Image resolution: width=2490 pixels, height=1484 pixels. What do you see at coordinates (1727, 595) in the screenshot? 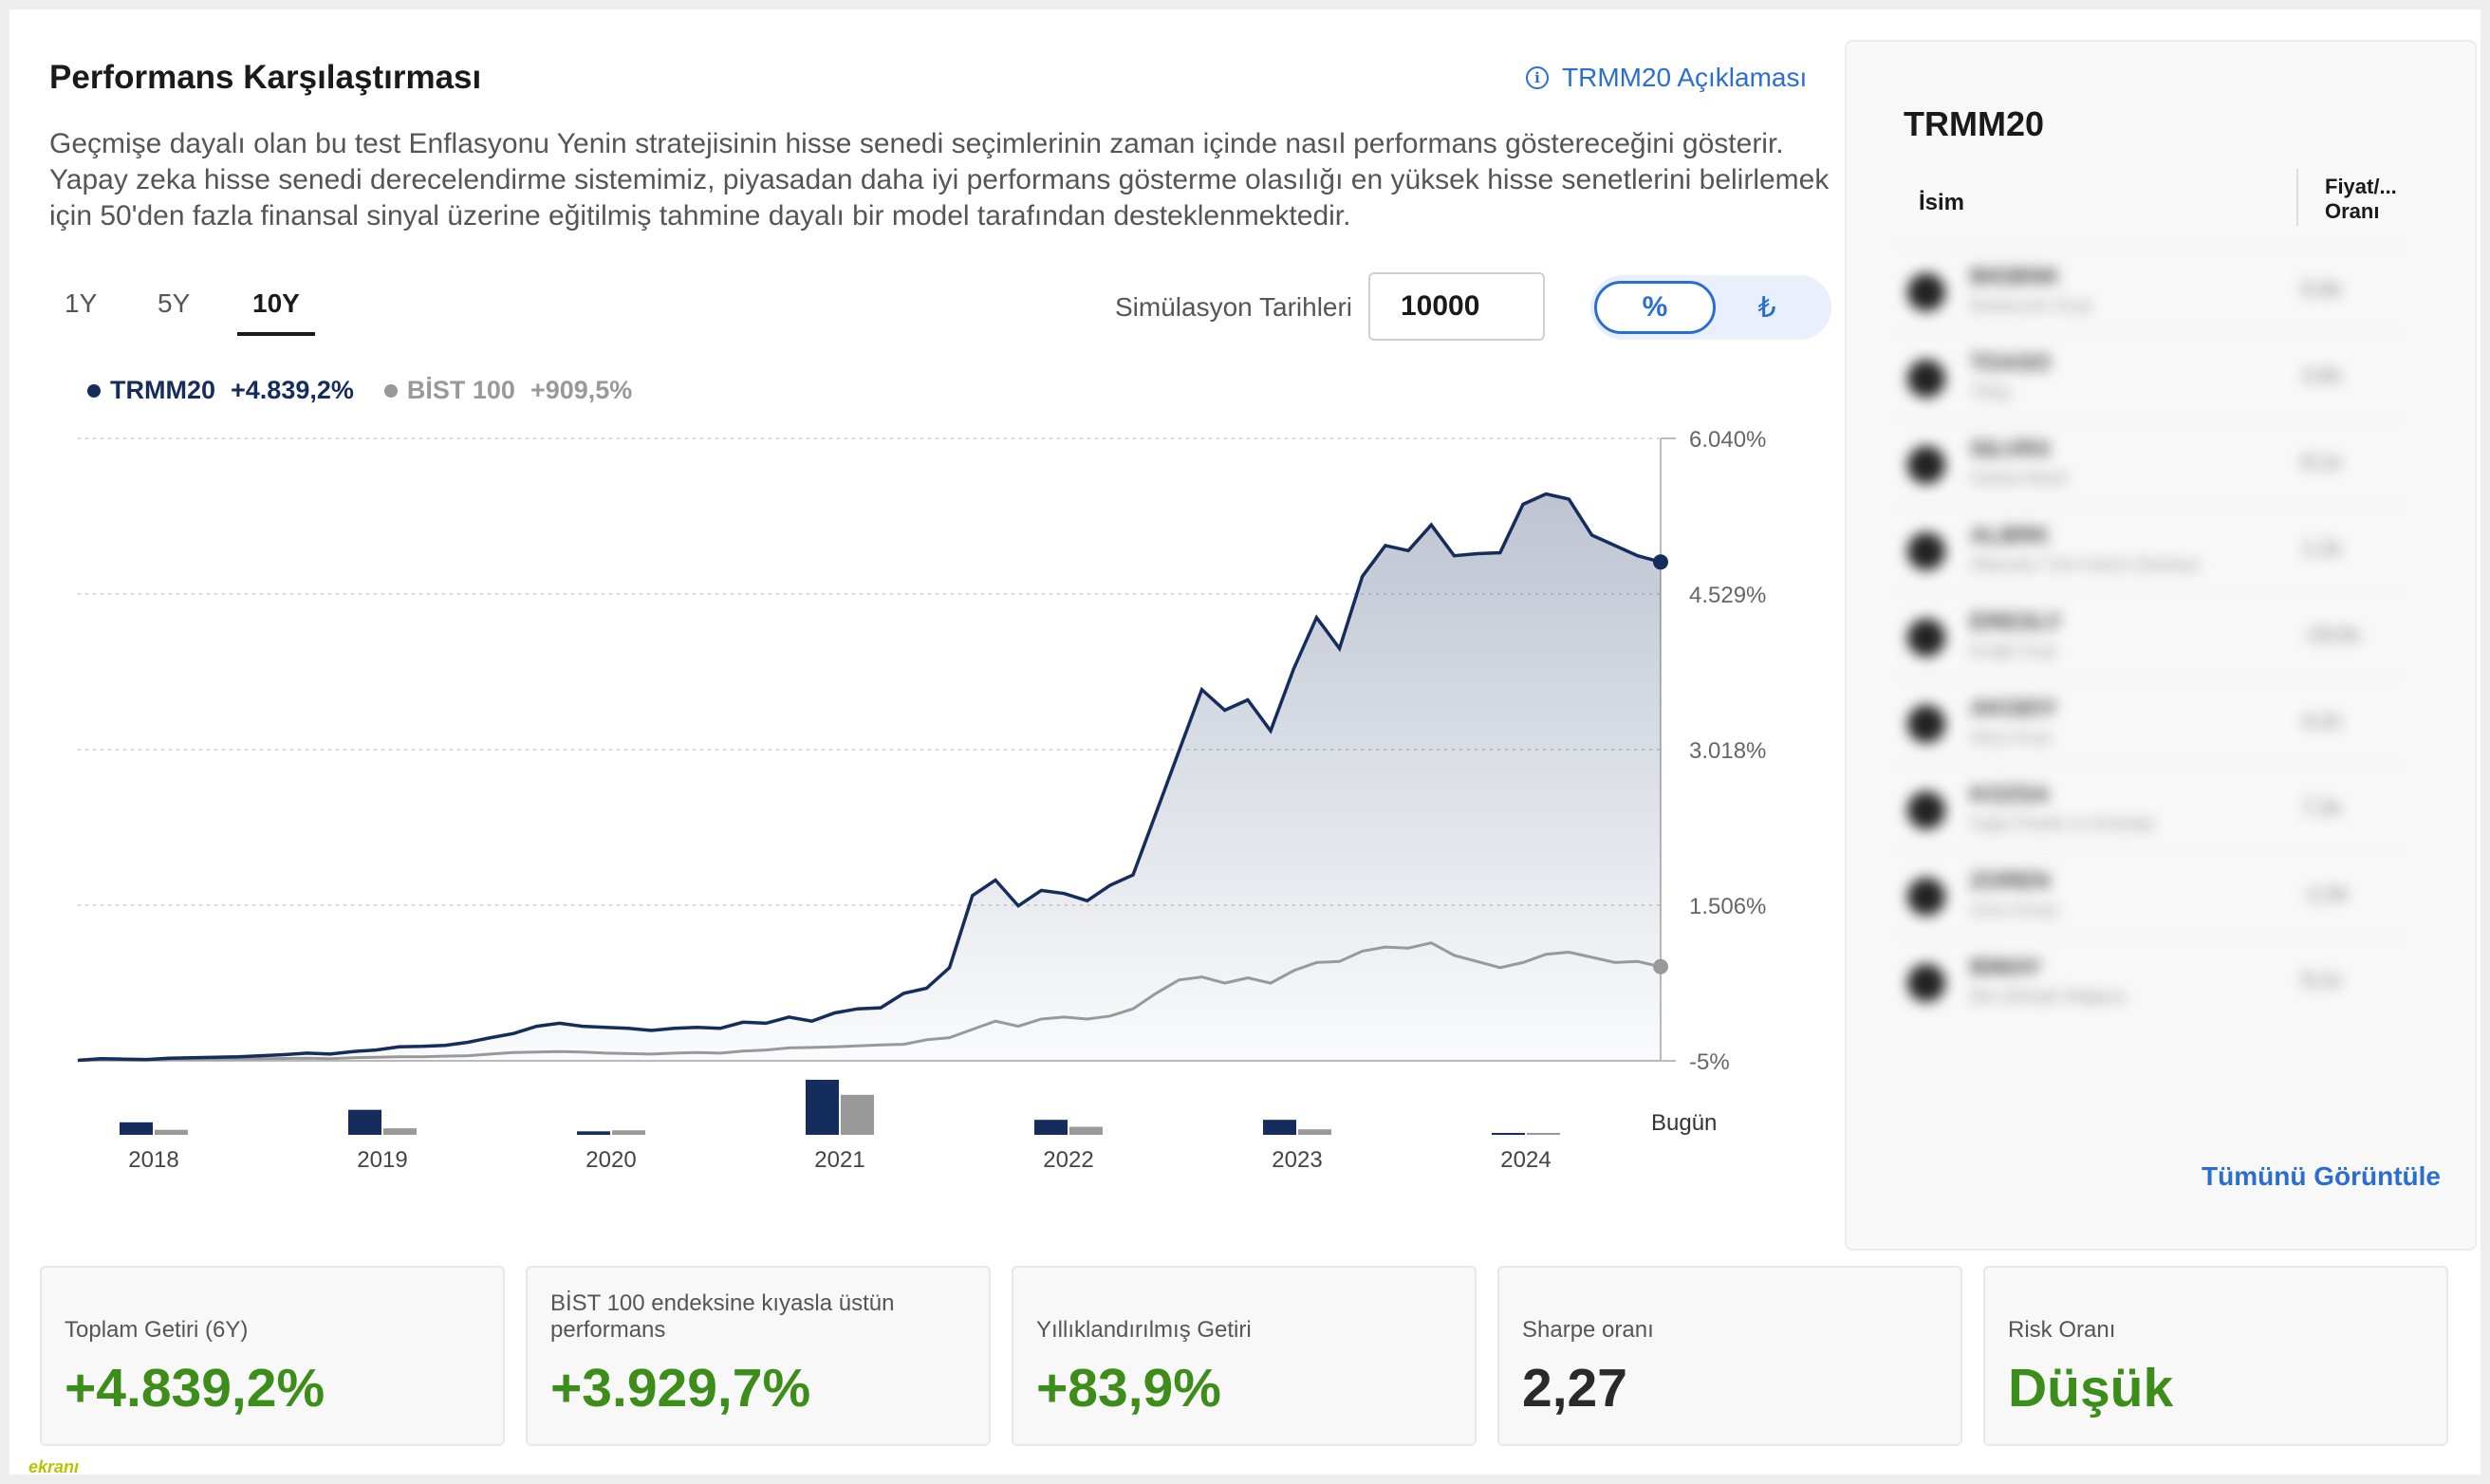
I see `y-tick-label: 4.529%` at bounding box center [1727, 595].